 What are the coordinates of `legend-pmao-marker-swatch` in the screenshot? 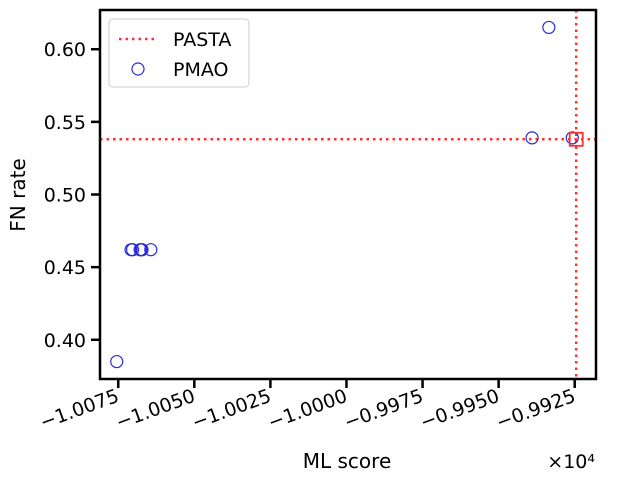 It's located at (138, 69).